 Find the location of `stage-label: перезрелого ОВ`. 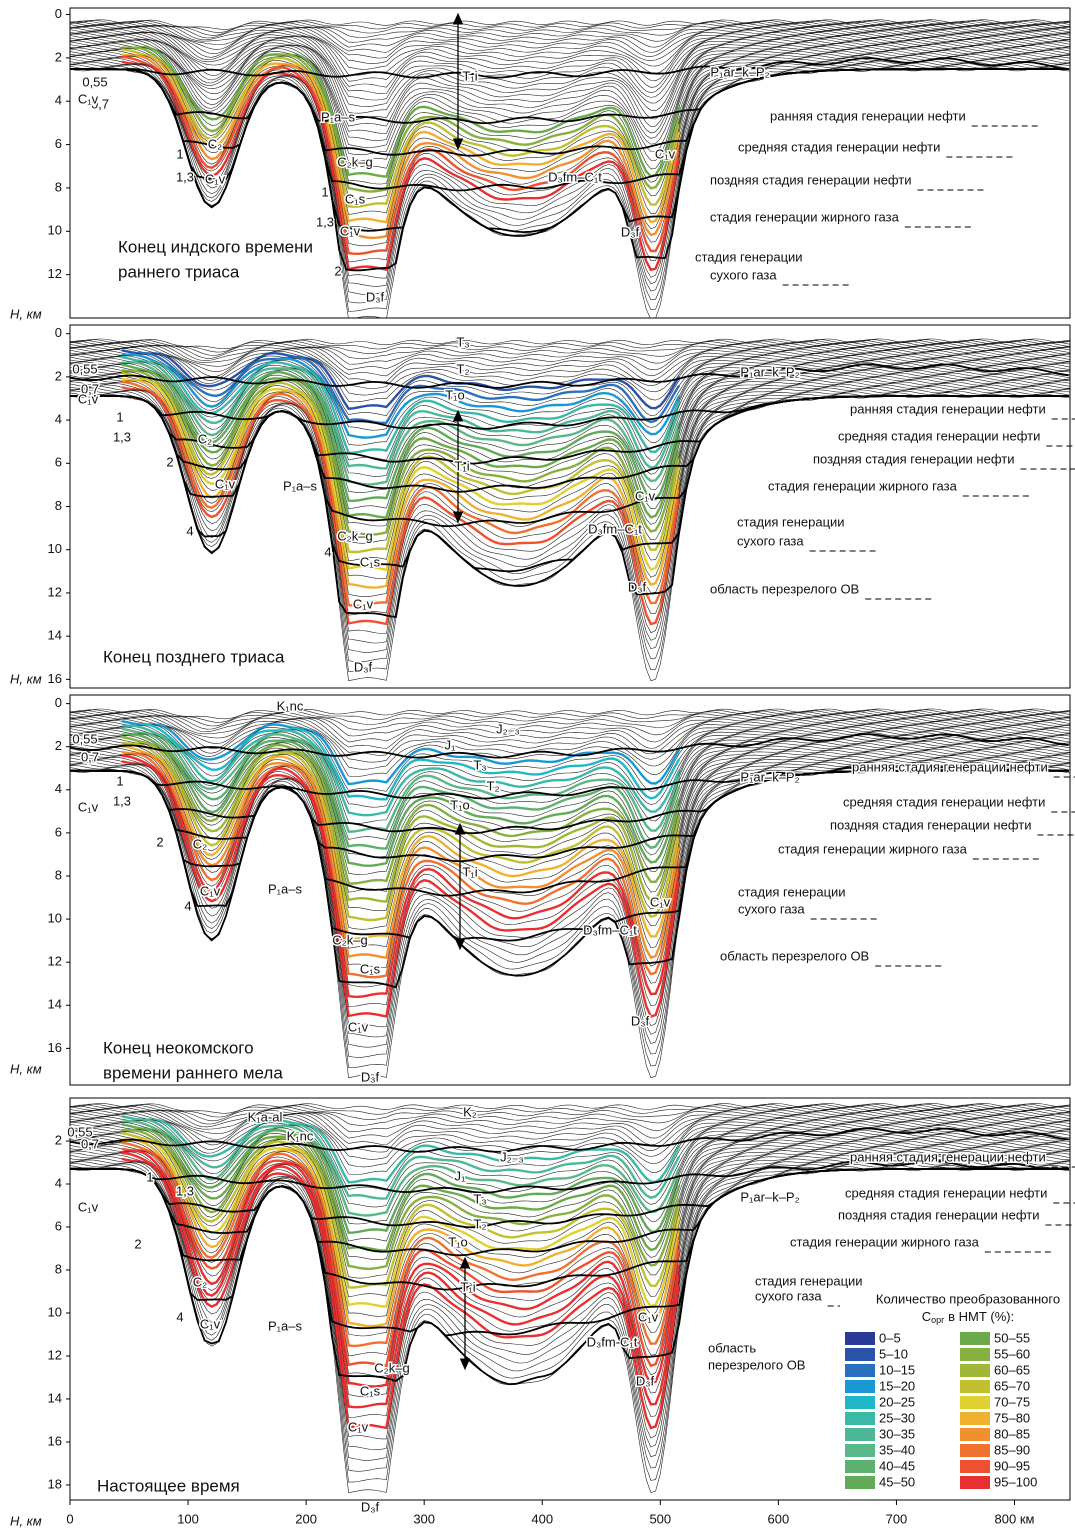

stage-label: перезрелого ОВ is located at coordinates (756, 1364).